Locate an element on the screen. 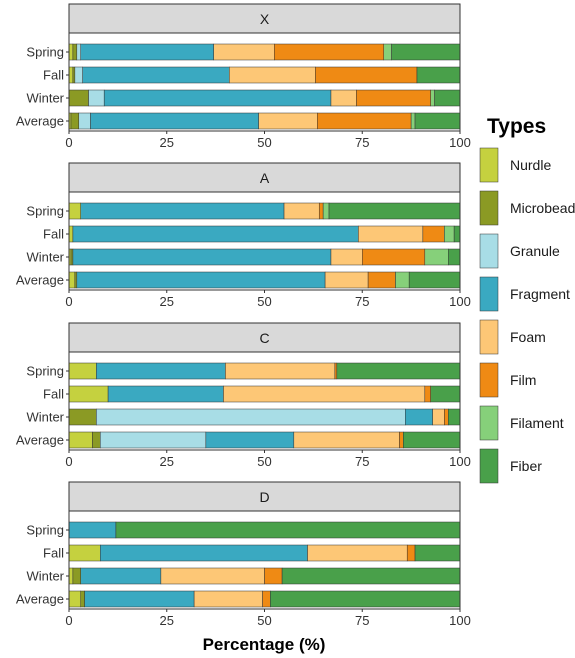 The width and height of the screenshot is (575, 658). legend-label: Foam is located at coordinates (528, 337).